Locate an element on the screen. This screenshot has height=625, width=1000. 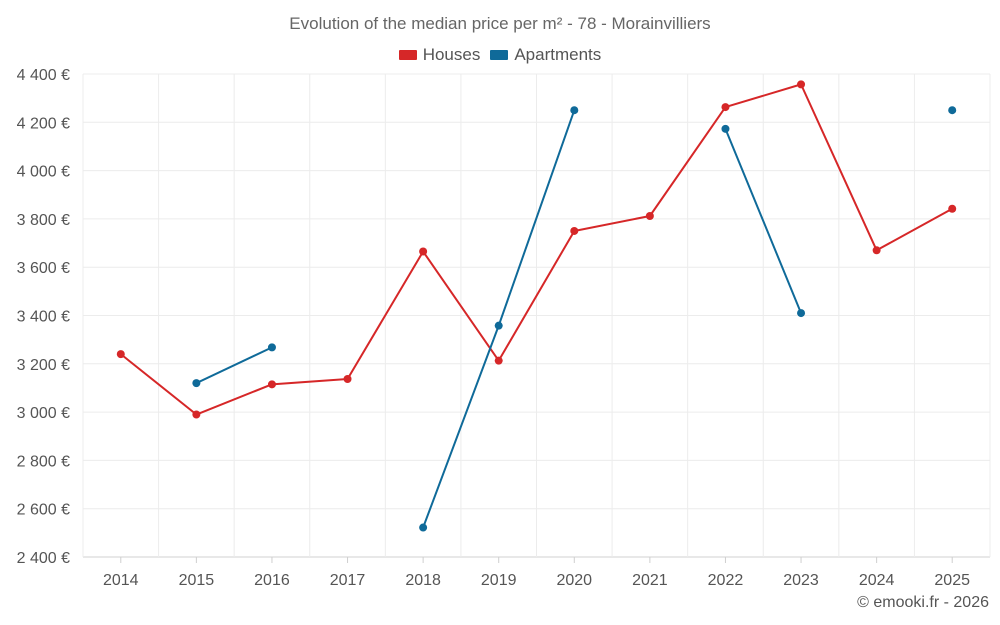
x-tick-label: 2014 is located at coordinates (121, 580).